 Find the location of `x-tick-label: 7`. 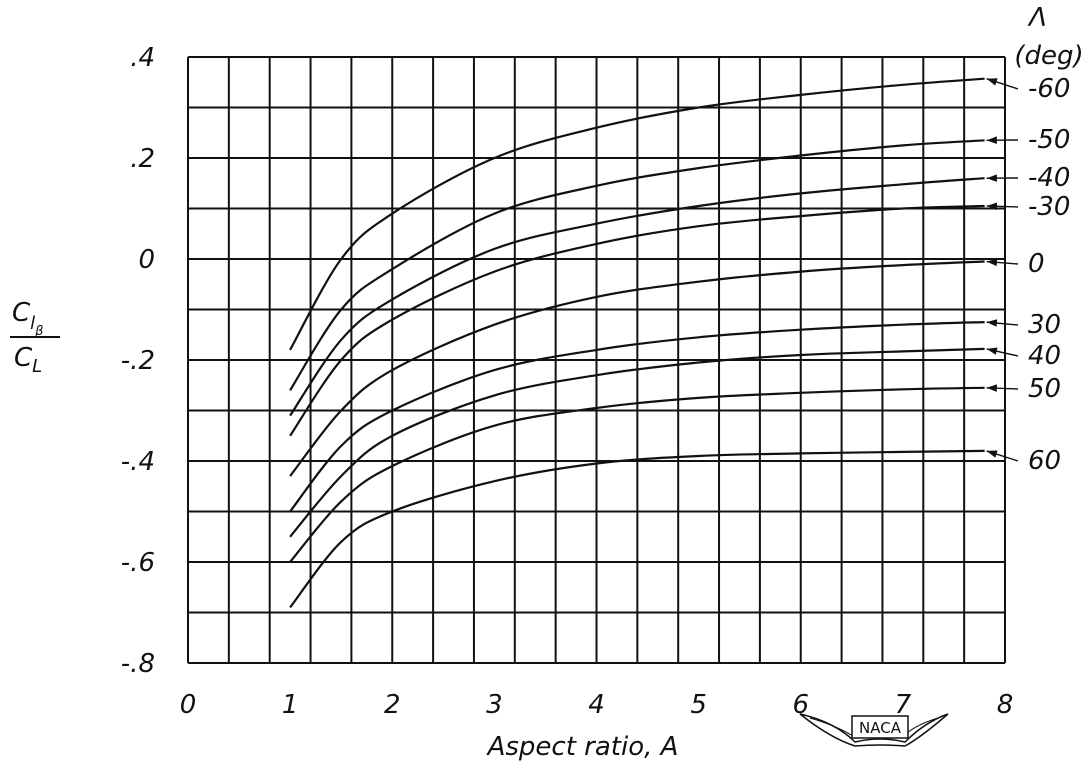

x-tick-label: 7 is located at coordinates (903, 705).